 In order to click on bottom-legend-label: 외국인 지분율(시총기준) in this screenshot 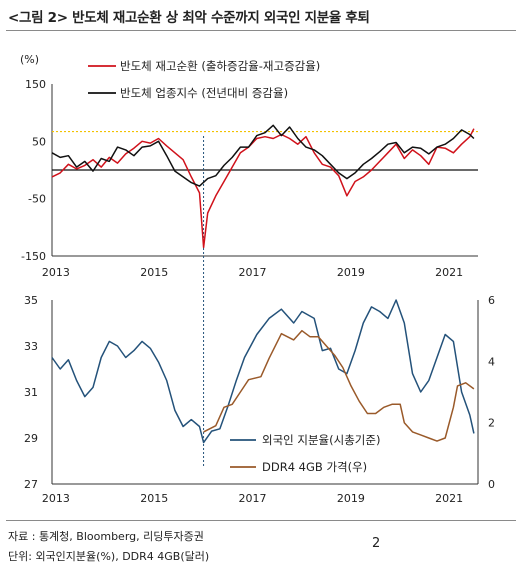, I will do `click(321, 440)`.